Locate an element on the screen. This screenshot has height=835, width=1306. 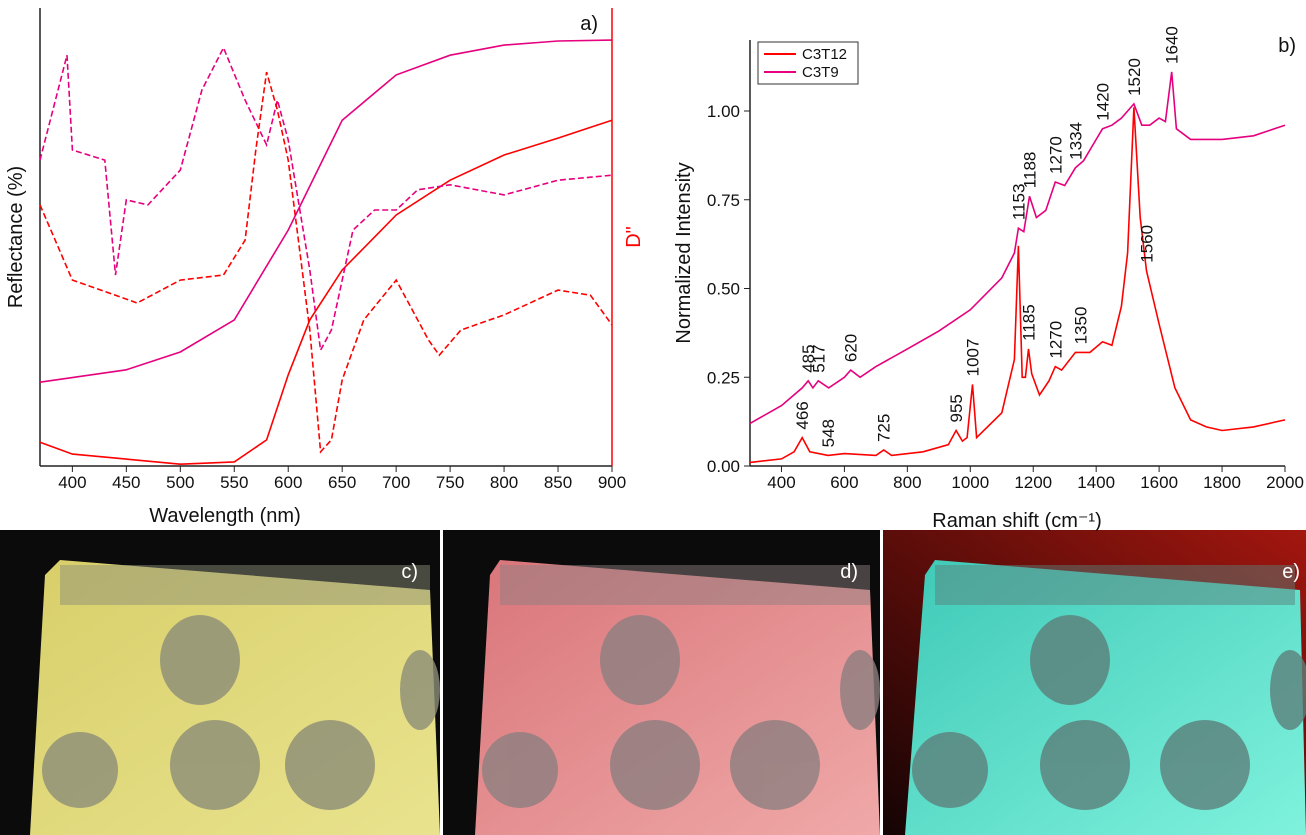
peak-label: 1420 is located at coordinates (1102, 102).